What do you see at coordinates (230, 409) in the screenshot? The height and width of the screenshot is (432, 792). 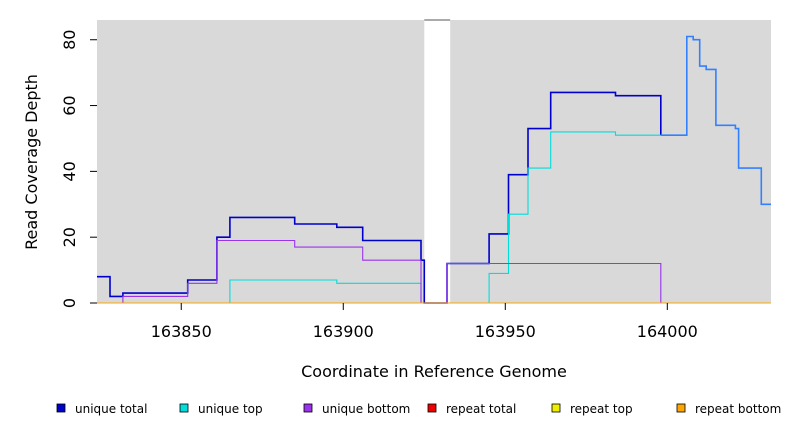 I see `legend-label: unique top` at bounding box center [230, 409].